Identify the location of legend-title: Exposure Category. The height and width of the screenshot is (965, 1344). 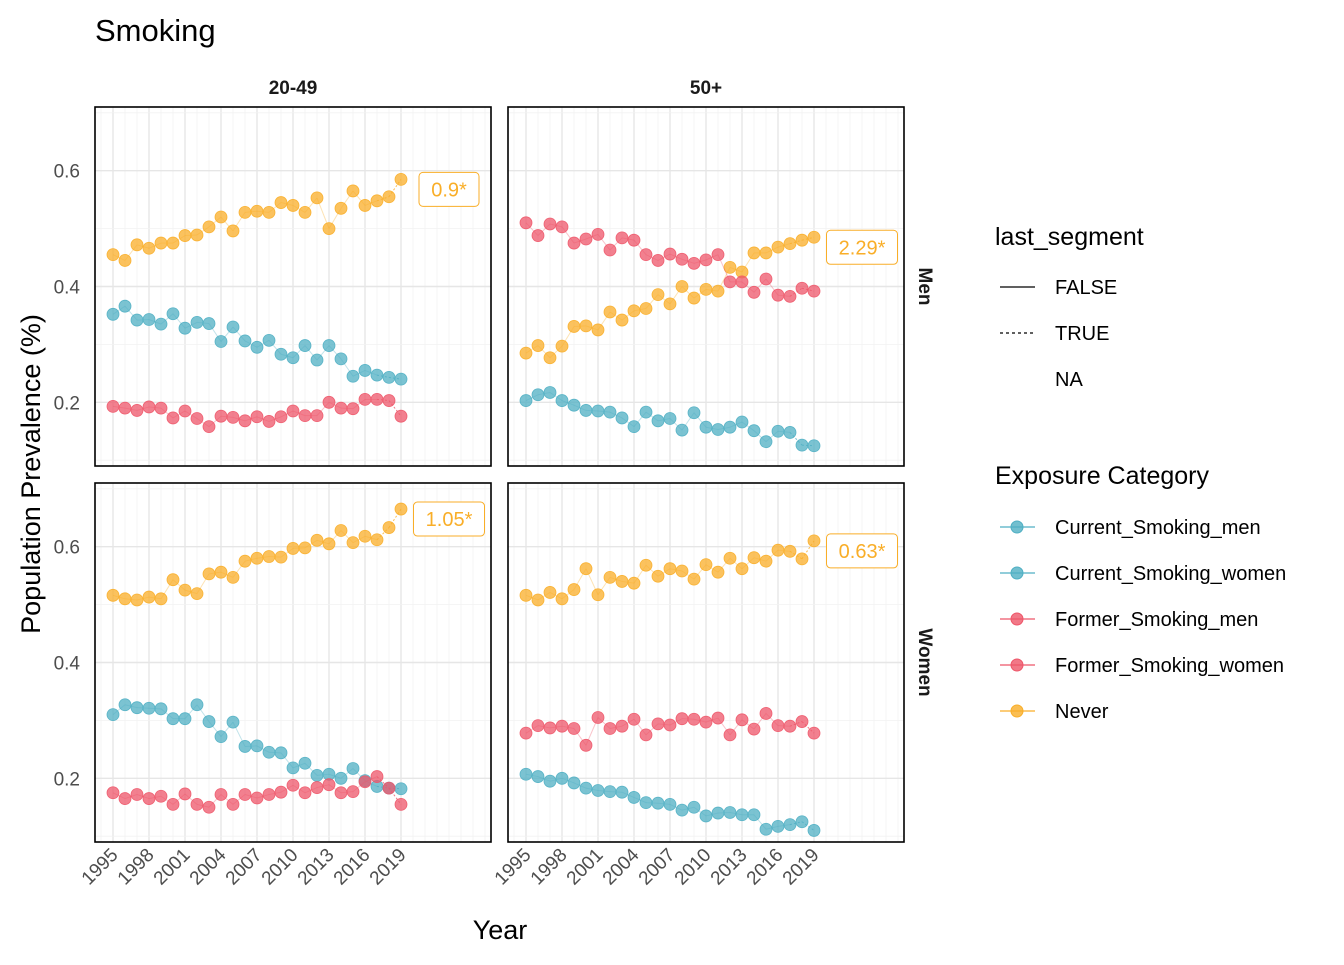
(1102, 476).